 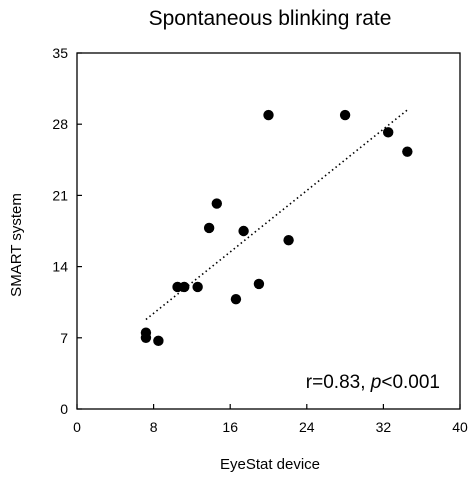 What do you see at coordinates (338, 382) in the screenshot?
I see `r-value-text: r=0.83,` at bounding box center [338, 382].